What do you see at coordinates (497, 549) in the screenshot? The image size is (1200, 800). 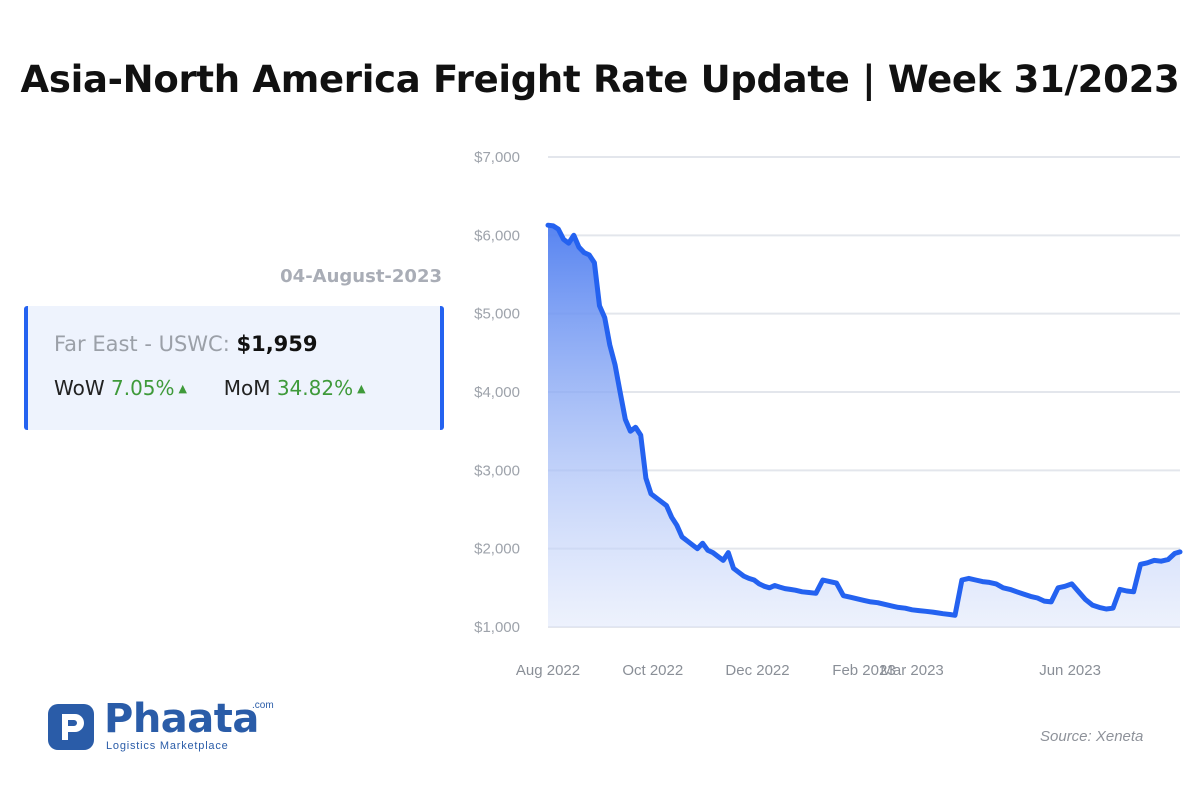 I see `y-tick-label: $2,000` at bounding box center [497, 549].